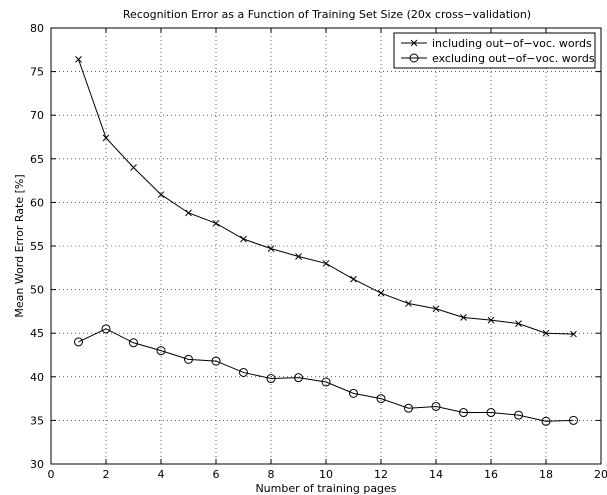  I want to click on x-tick-label: 6, so click(216, 474).